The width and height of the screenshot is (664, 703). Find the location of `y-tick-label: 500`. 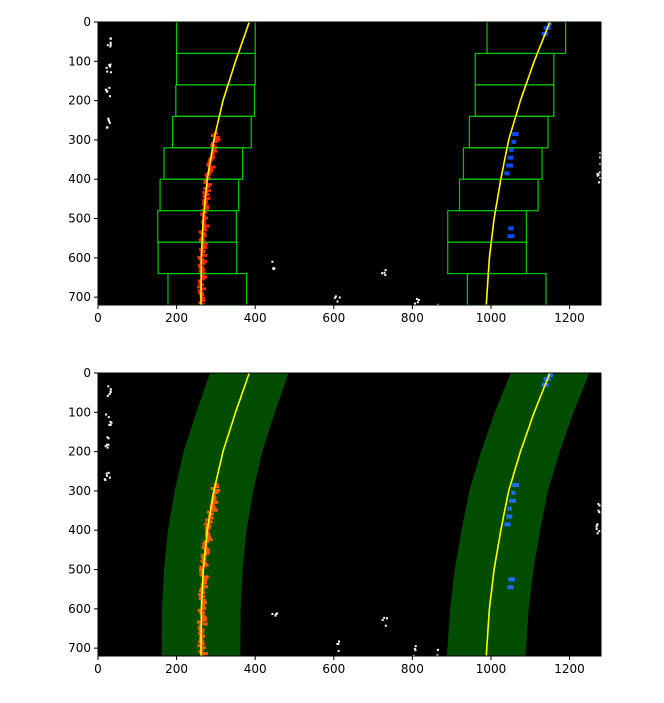

y-tick-label: 500 is located at coordinates (79, 219).